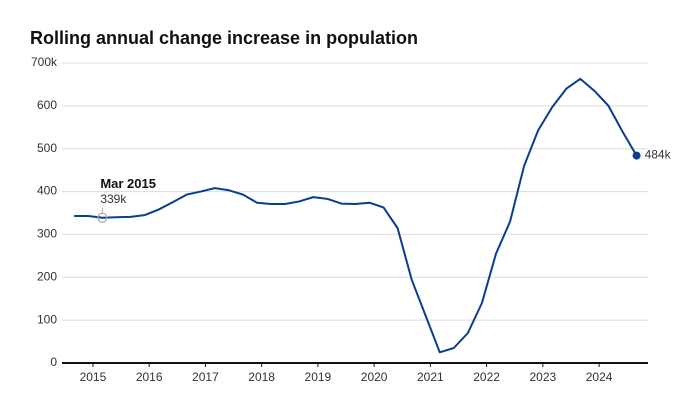  What do you see at coordinates (149, 377) in the screenshot?
I see `x-tick-label: 2016` at bounding box center [149, 377].